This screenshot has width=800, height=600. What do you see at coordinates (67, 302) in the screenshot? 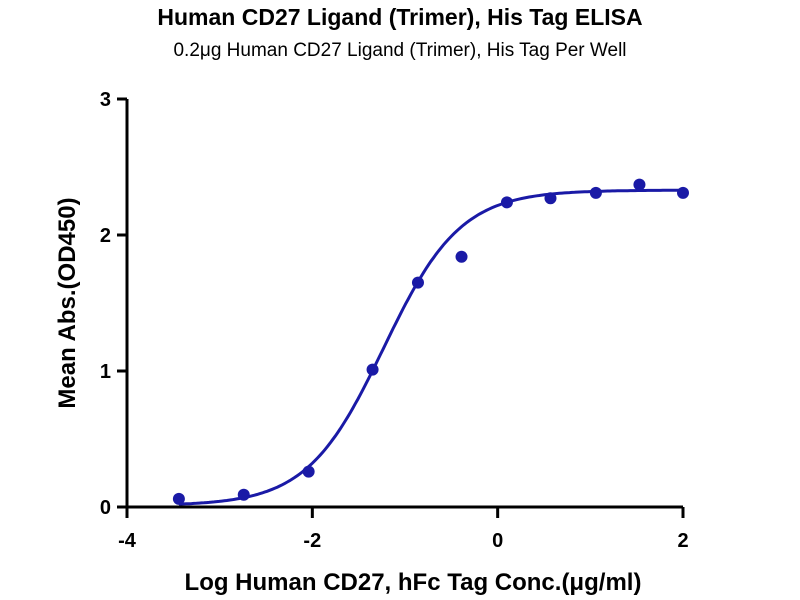
I see `y-axis-label: Mean Abs.(OD450)` at bounding box center [67, 302].